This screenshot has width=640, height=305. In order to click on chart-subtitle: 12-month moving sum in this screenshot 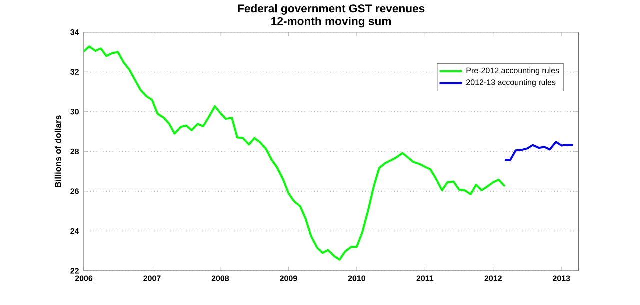, I will do `click(332, 22)`.